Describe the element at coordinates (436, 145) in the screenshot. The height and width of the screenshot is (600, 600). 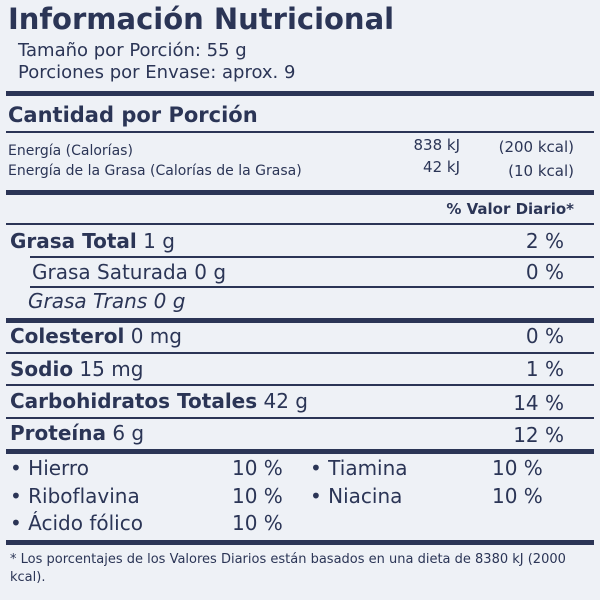
I see `energy-kj: 838 kJ` at that location.